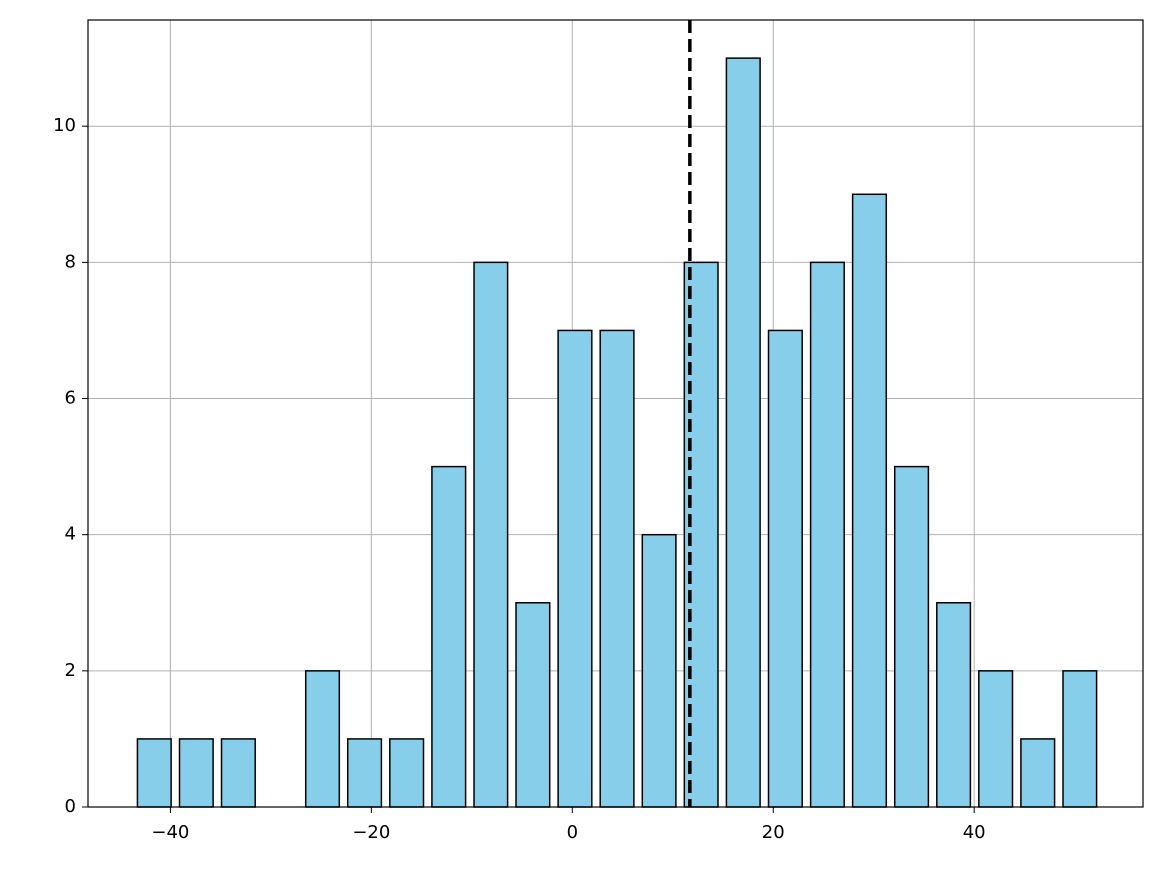 The height and width of the screenshot is (869, 1155). I want to click on x-tick-label: 40, so click(974, 832).